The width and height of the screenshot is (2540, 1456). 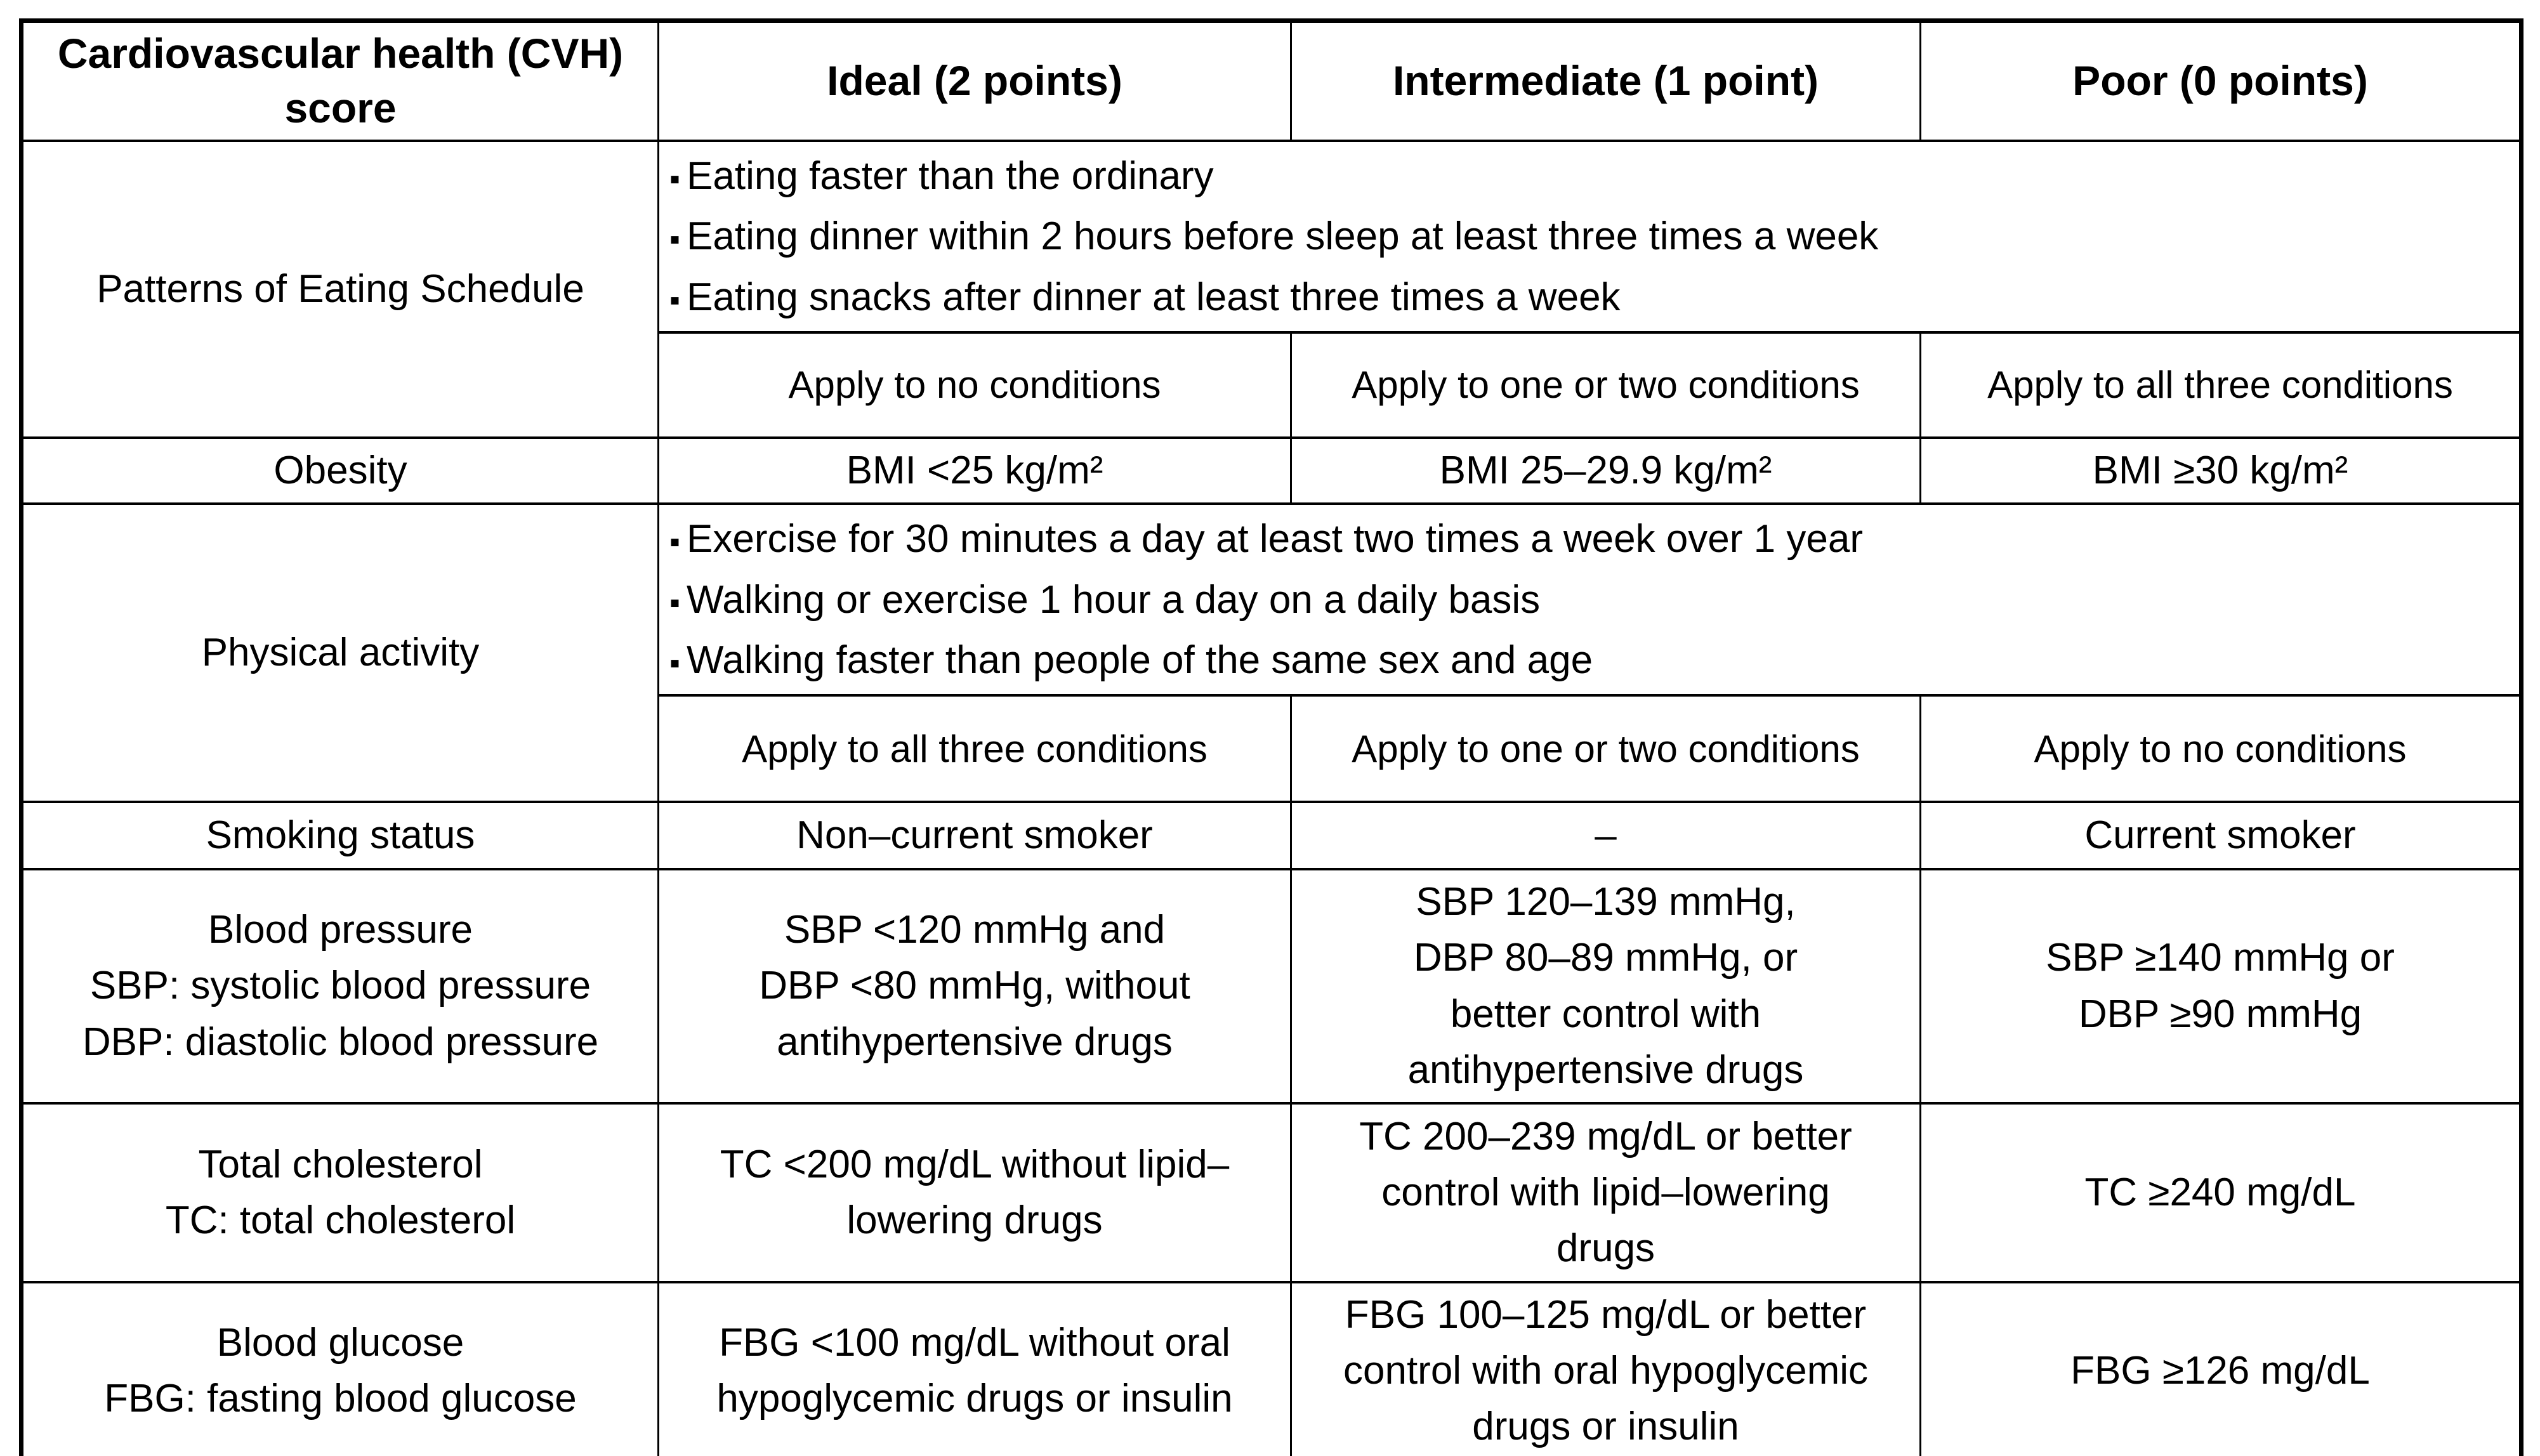 What do you see at coordinates (339, 1368) in the screenshot?
I see `cell-fbg-label: Blood glucose FBG: fasting blood glucose` at bounding box center [339, 1368].